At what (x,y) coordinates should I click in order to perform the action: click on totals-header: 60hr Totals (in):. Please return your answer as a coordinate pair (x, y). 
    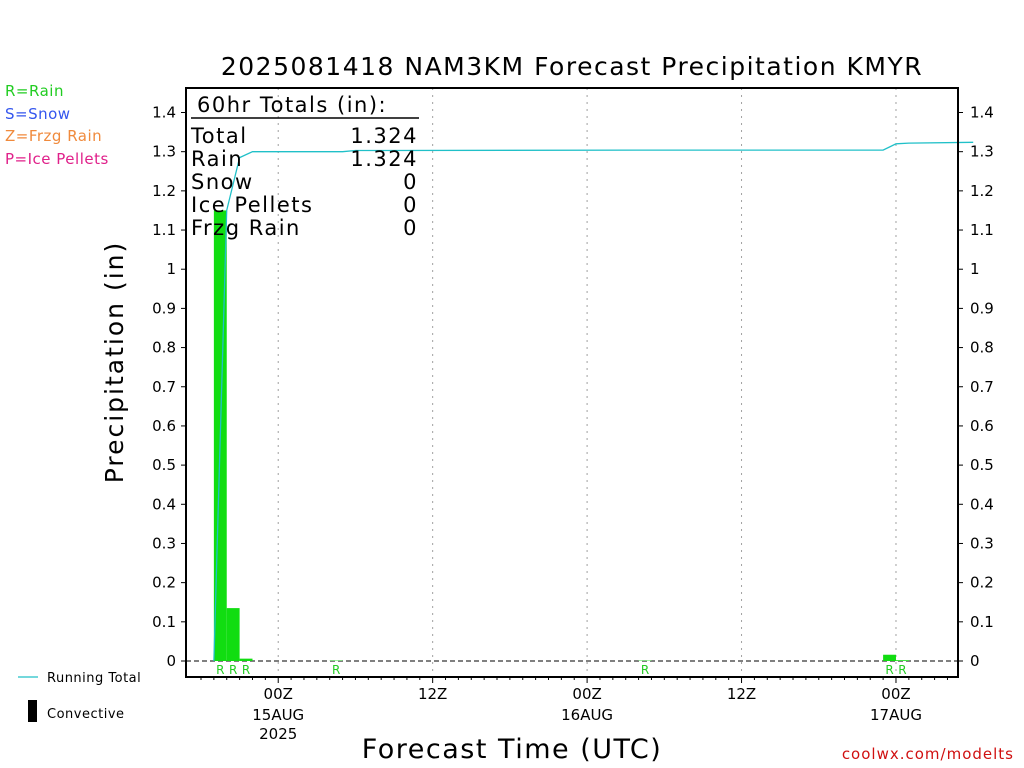
    Looking at the image, I should click on (292, 105).